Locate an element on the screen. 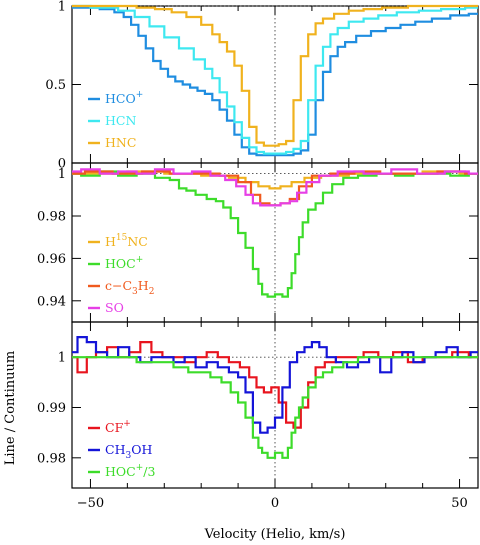 This screenshot has height=545, width=480. legend-label: HCO+ is located at coordinates (124, 98).